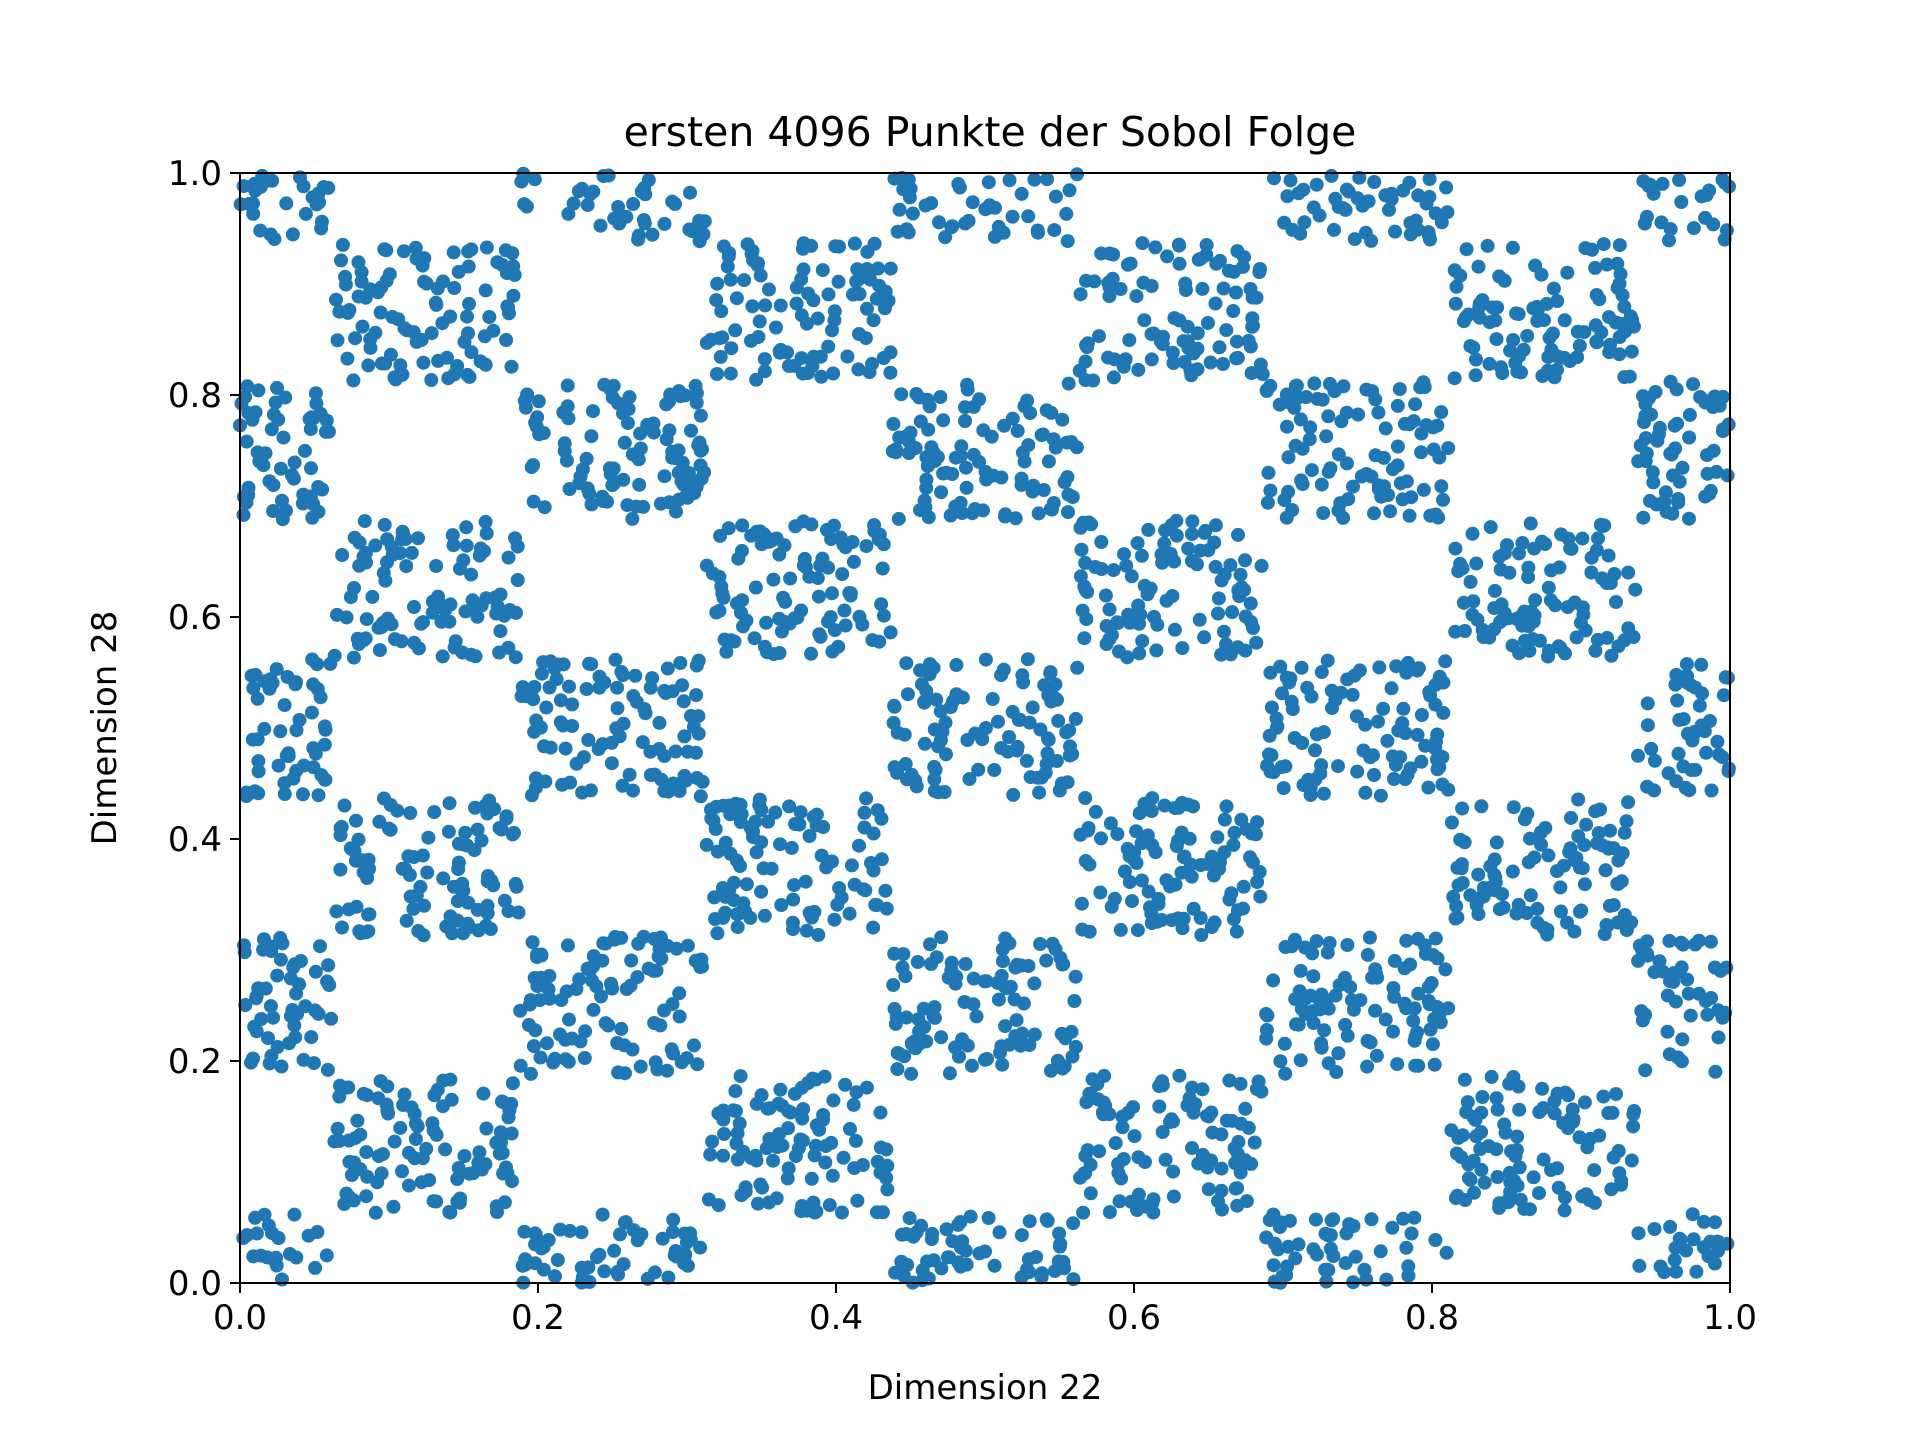 The image size is (1920, 1440). Describe the element at coordinates (240, 1318) in the screenshot. I see `x-tick-label: 0.0` at that location.